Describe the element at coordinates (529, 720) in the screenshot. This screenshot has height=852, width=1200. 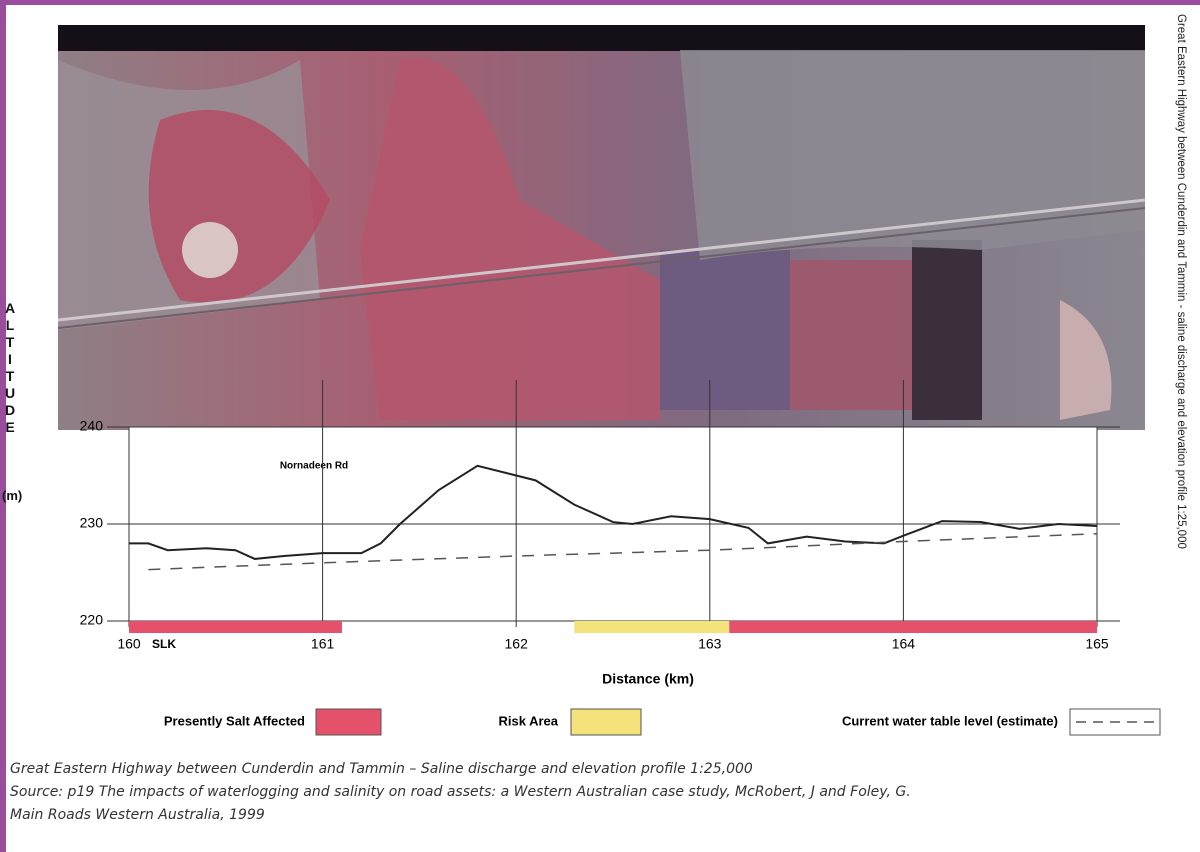
I see `legend-label: Risk Area` at that location.